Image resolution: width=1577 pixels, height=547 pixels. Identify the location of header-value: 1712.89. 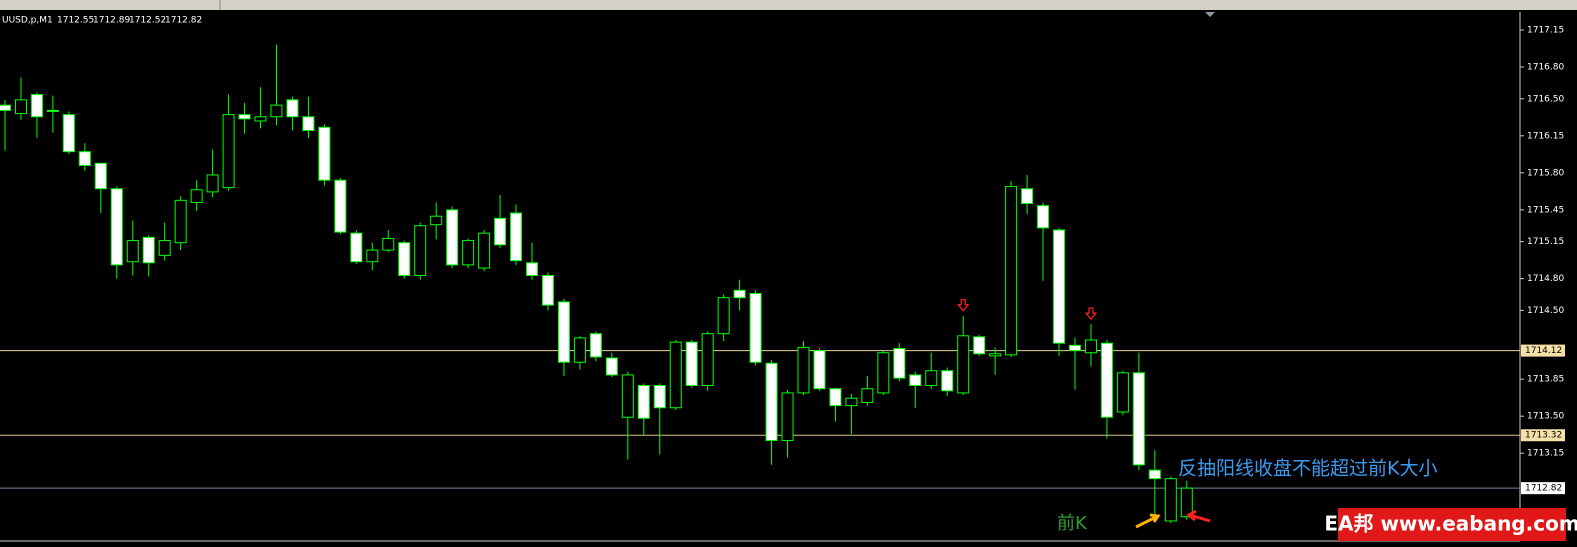
(111, 21).